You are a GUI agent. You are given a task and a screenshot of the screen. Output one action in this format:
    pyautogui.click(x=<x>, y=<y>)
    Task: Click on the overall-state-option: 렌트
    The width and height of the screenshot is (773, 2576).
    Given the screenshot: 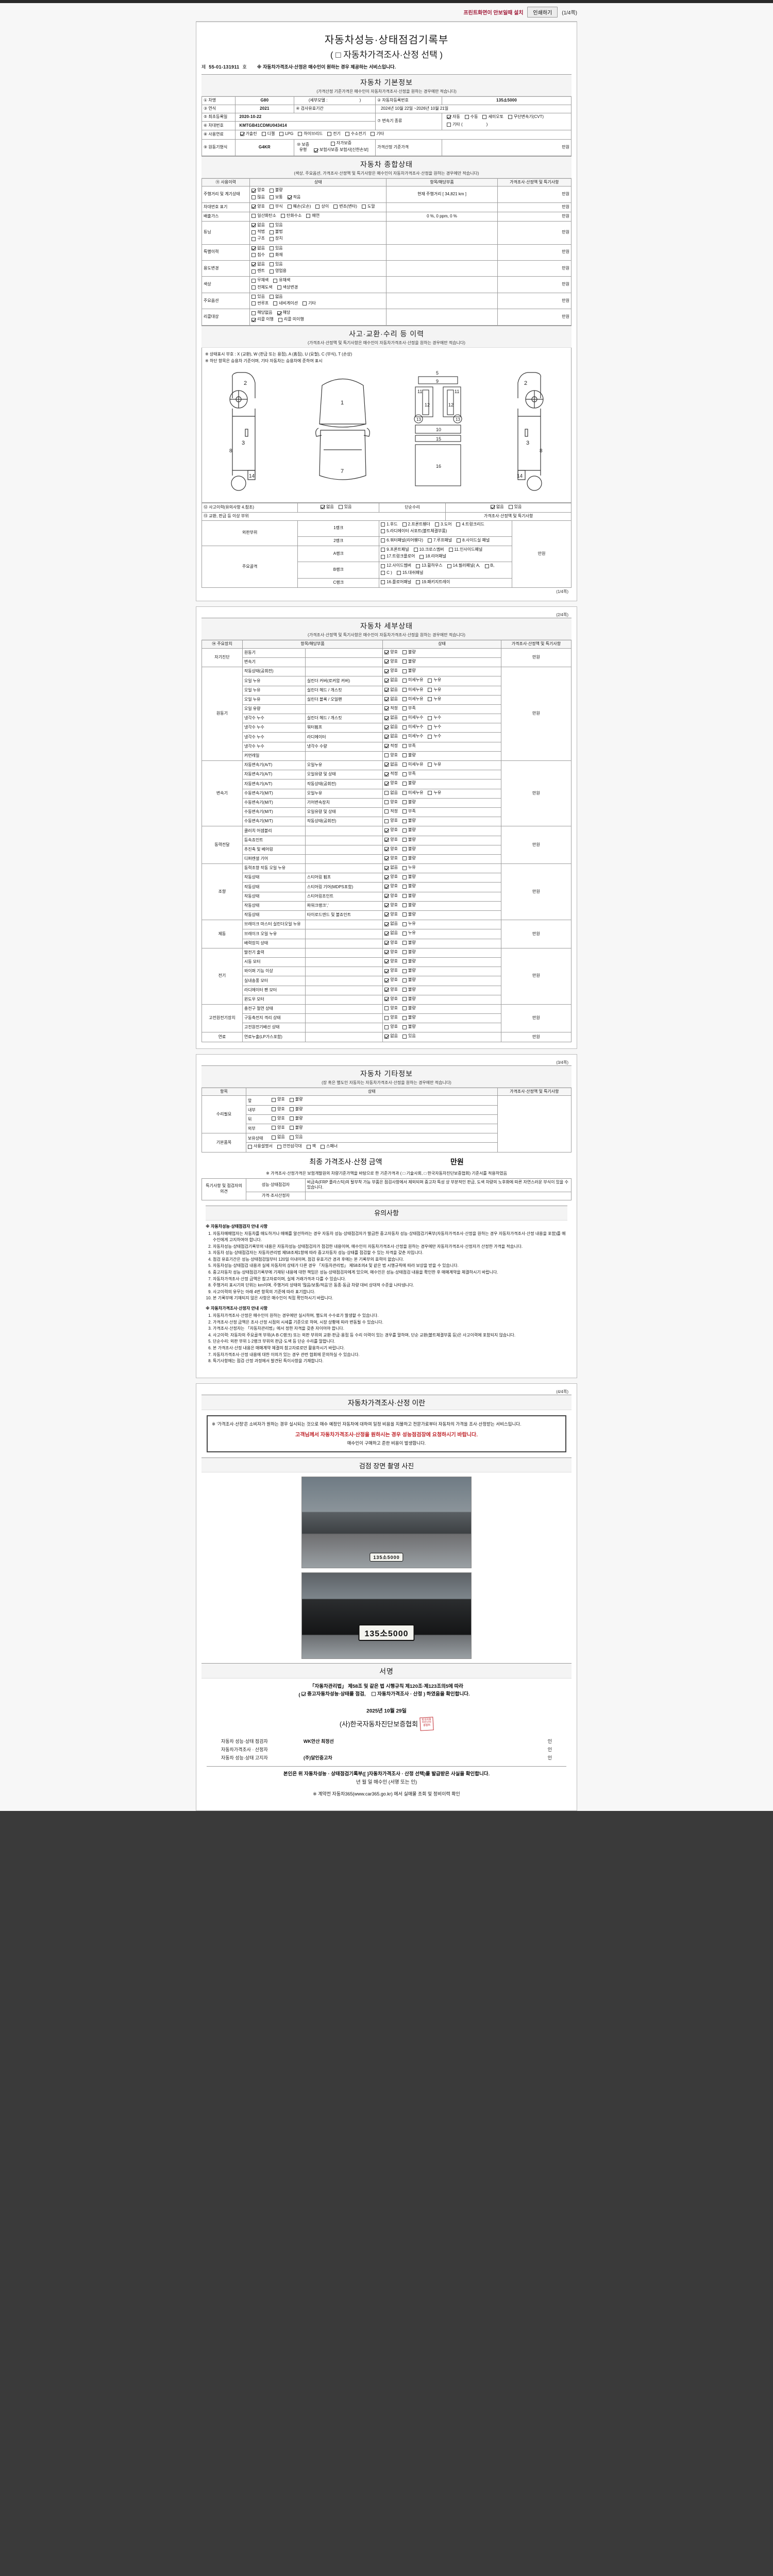 What is the action you would take?
    pyautogui.click(x=258, y=271)
    